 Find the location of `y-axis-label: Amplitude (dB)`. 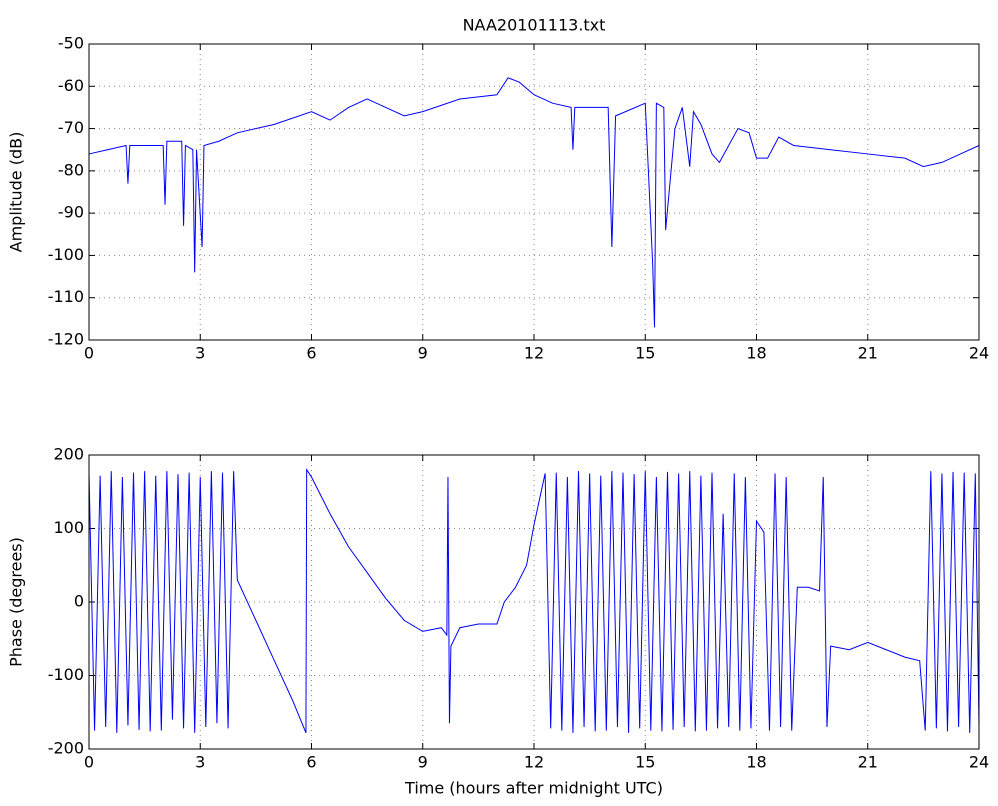

y-axis-label: Amplitude (dB) is located at coordinates (16, 192).